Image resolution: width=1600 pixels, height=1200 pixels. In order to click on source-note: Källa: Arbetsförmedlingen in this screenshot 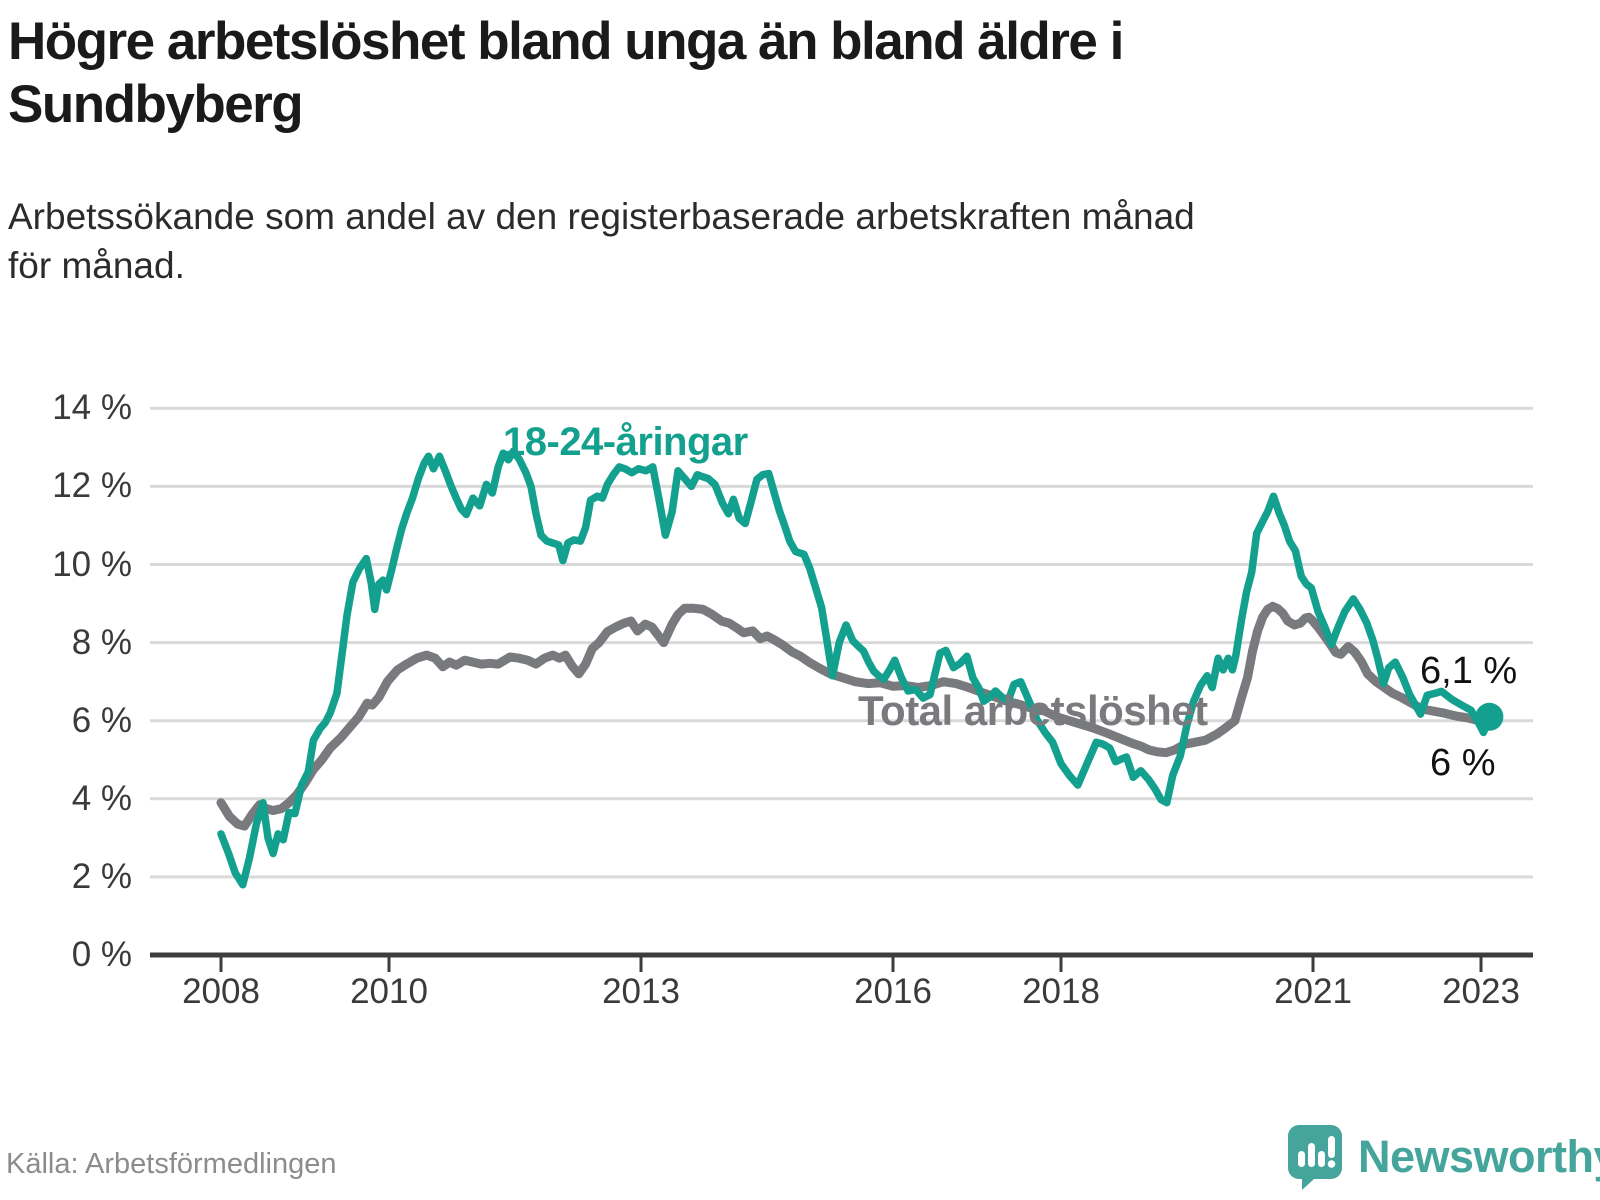, I will do `click(171, 1164)`.